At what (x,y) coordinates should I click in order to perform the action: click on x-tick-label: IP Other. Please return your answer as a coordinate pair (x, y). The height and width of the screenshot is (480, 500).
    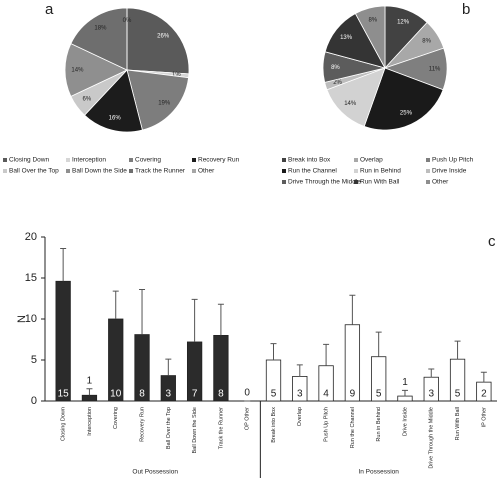
    Looking at the image, I should click on (484, 417).